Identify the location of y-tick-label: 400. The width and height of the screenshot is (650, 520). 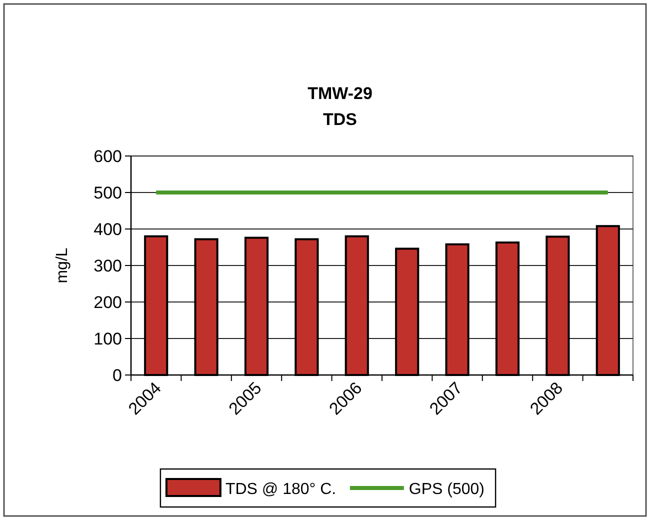
(108, 229).